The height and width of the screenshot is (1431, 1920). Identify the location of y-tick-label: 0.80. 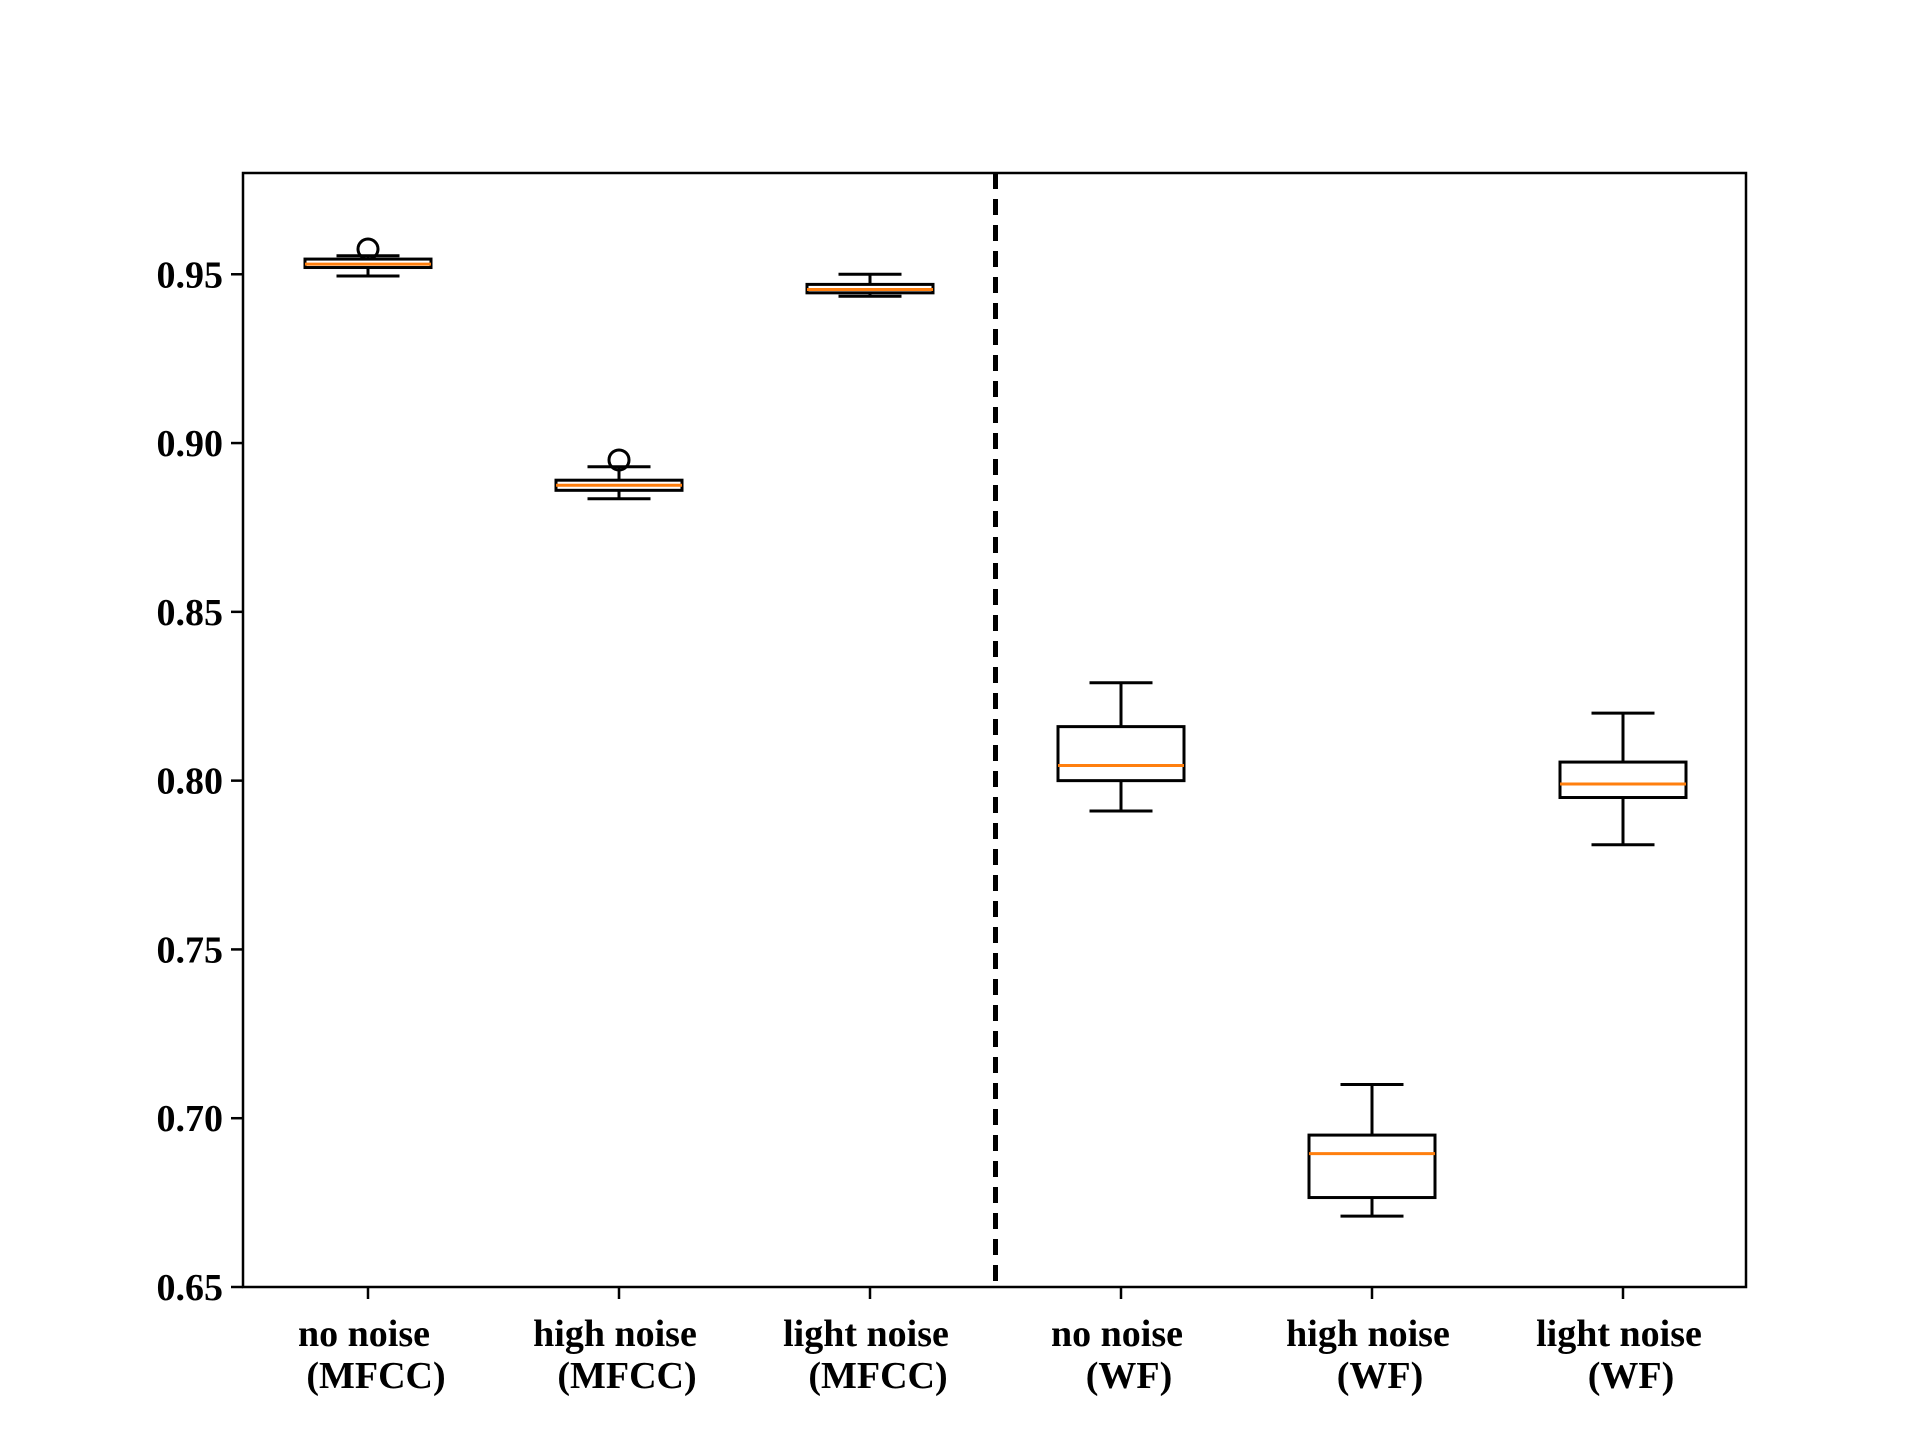
(190, 782).